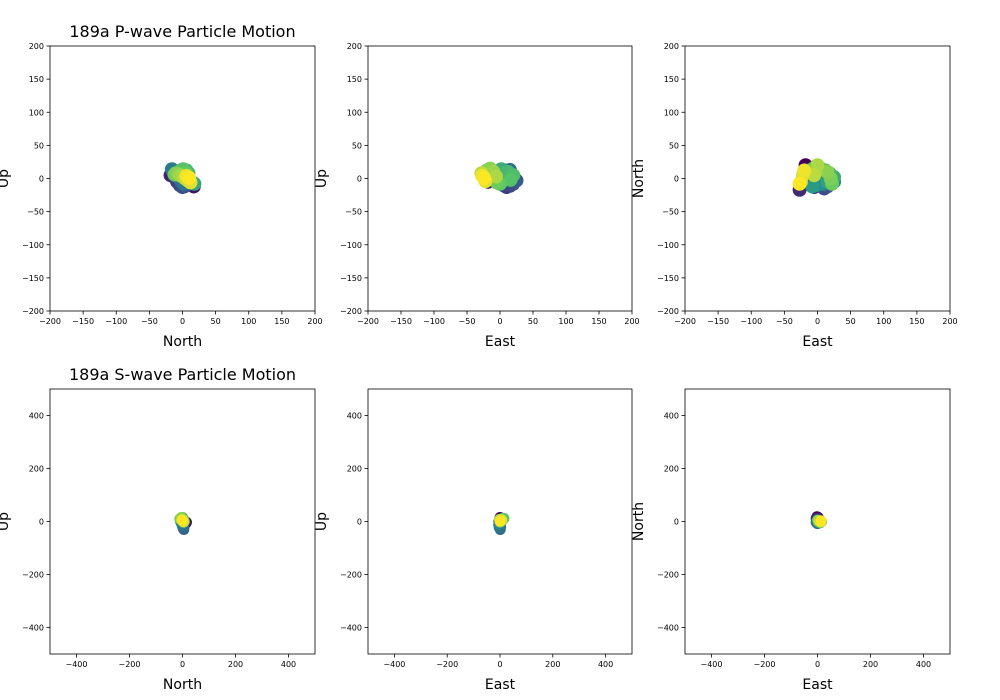 Image resolution: width=1000 pixels, height=700 pixels. What do you see at coordinates (605, 664) in the screenshot?
I see `x-tick-label: 400` at bounding box center [605, 664].